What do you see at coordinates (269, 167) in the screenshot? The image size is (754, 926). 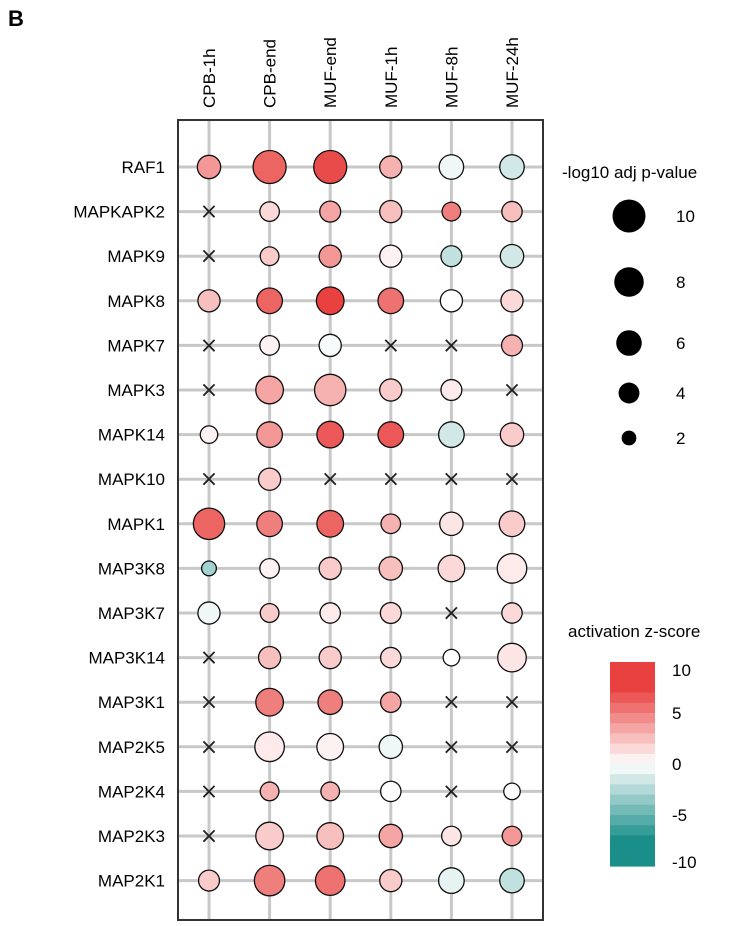 I see `bubble-raf1-cpb-end` at bounding box center [269, 167].